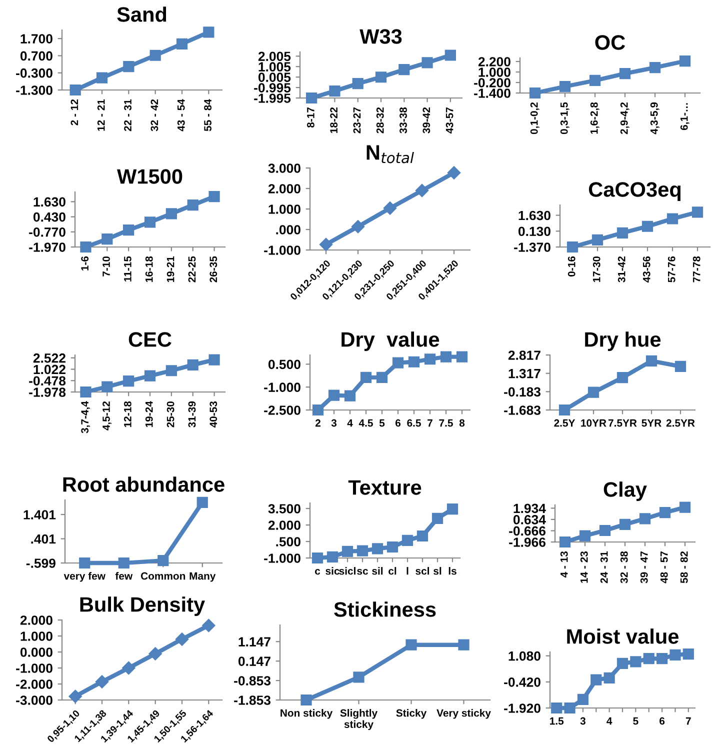  What do you see at coordinates (34, 700) in the screenshot?
I see `y-tick-label: -3.000` at bounding box center [34, 700].